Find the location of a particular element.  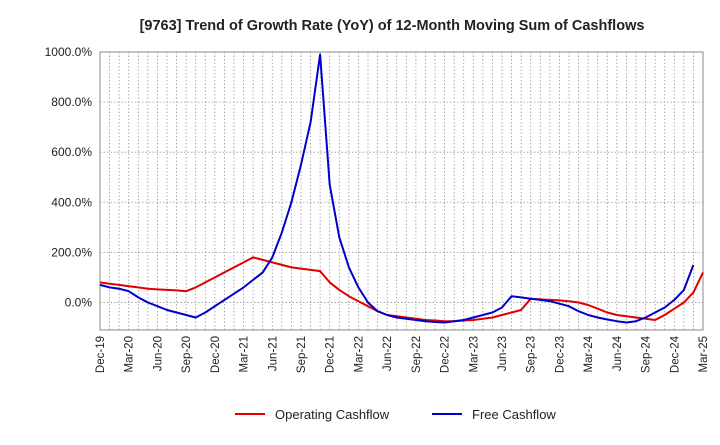

free-cashflow-legend-label: Free Cashflow is located at coordinates (514, 414).